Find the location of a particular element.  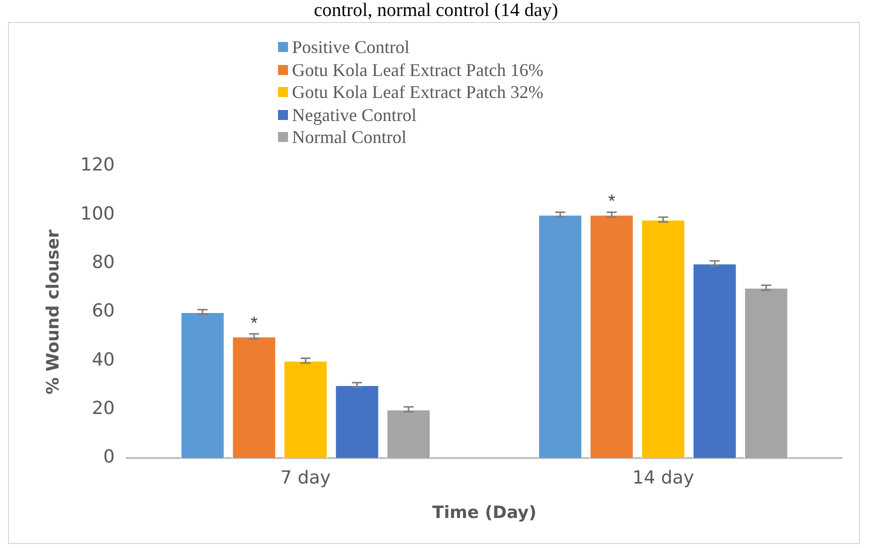

y-tick-label: 100 is located at coordinates (97, 213).